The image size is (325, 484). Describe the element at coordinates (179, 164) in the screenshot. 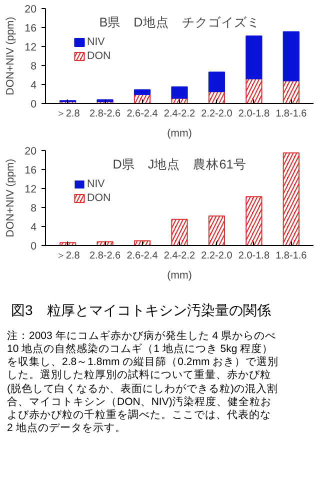

I see `text: D県 J地点 農林61号` at that location.